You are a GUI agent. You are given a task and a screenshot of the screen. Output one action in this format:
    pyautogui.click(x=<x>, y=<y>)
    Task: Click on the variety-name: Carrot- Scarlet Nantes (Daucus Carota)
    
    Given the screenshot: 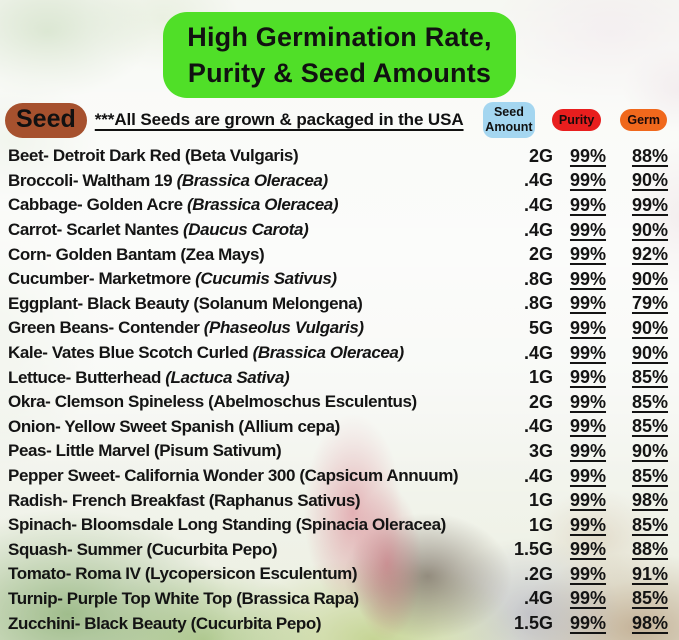 What is the action you would take?
    pyautogui.click(x=250, y=230)
    